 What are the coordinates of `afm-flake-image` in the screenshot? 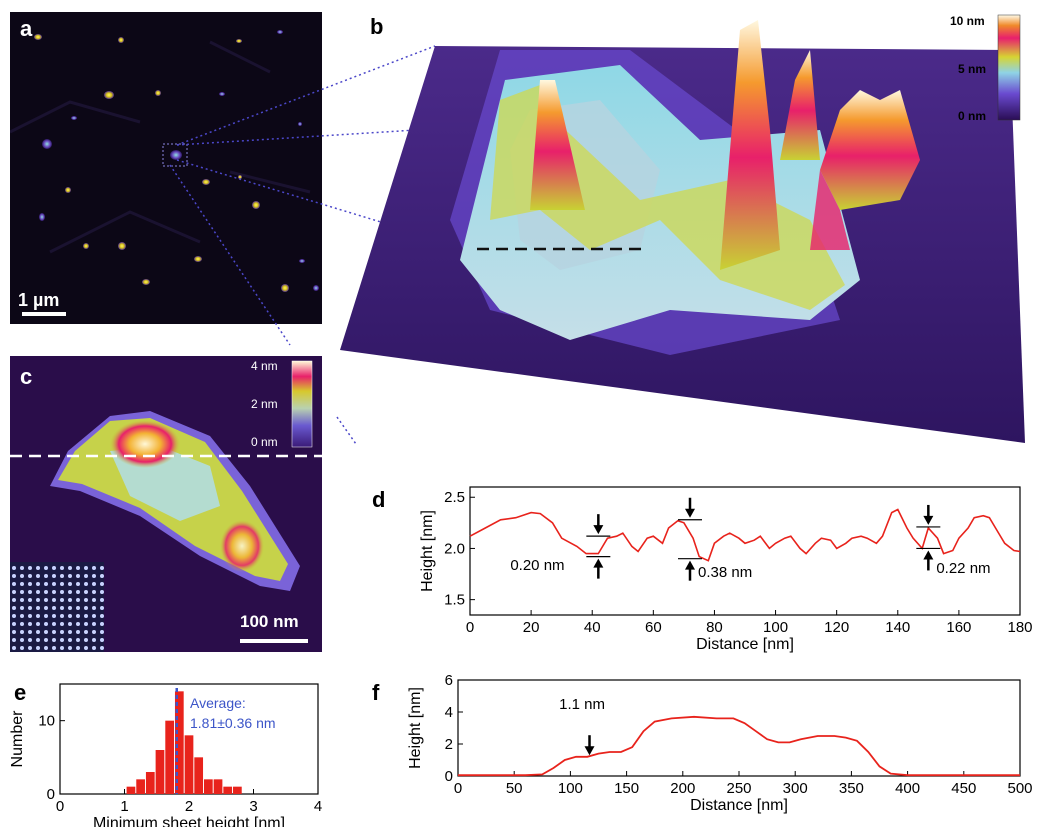 It's located at (166, 504).